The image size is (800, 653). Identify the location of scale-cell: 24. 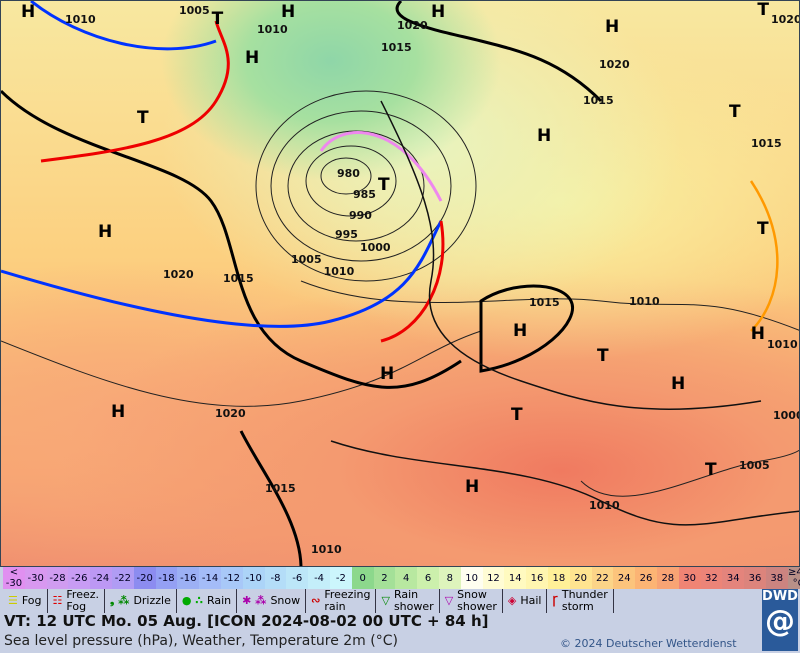
(624, 578).